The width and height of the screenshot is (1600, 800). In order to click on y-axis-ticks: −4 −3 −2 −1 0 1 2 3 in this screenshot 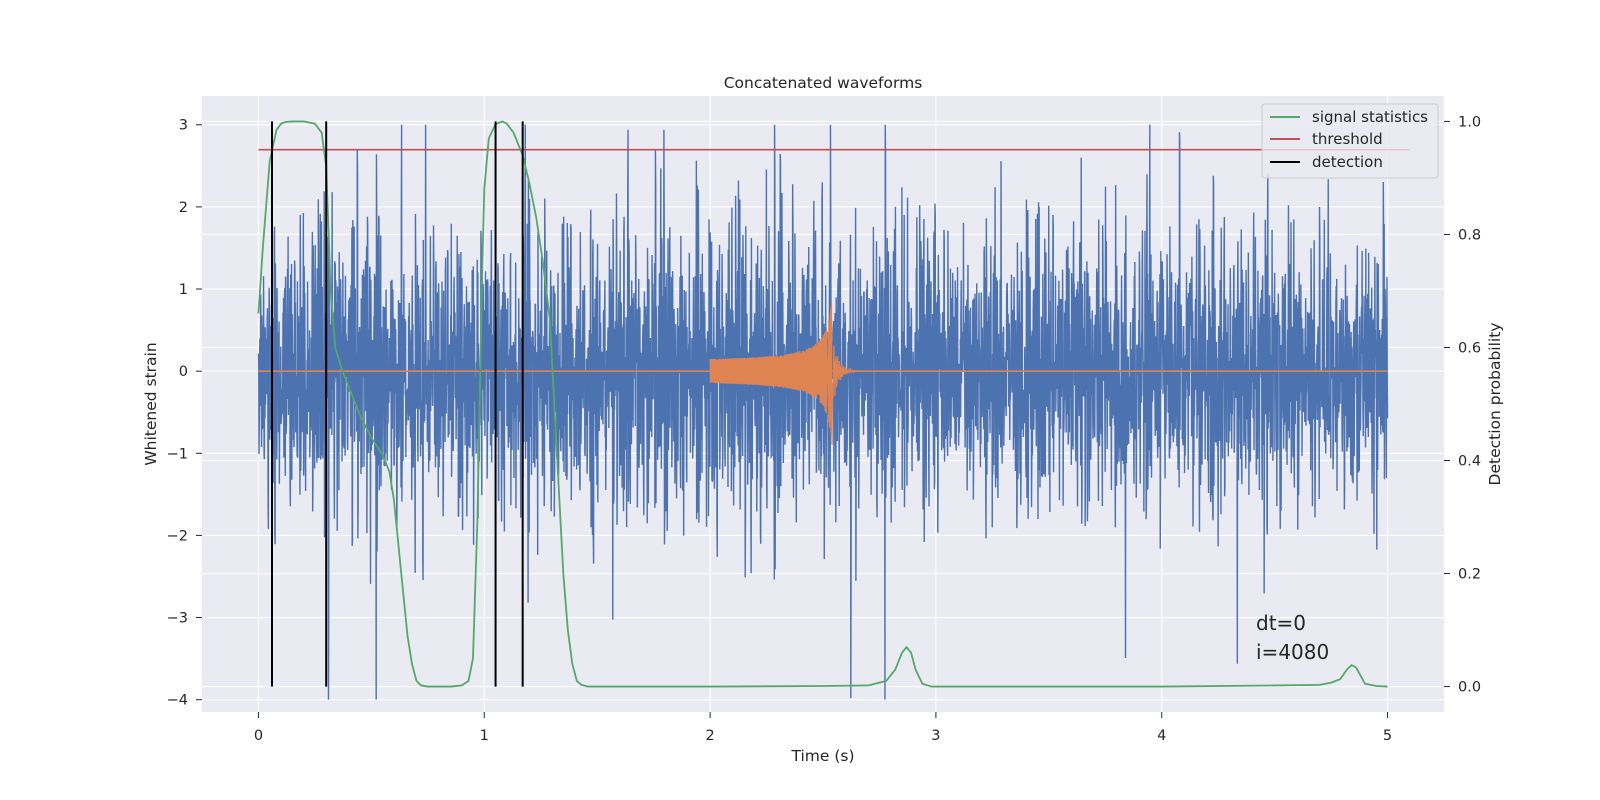, I will do `click(184, 413)`.